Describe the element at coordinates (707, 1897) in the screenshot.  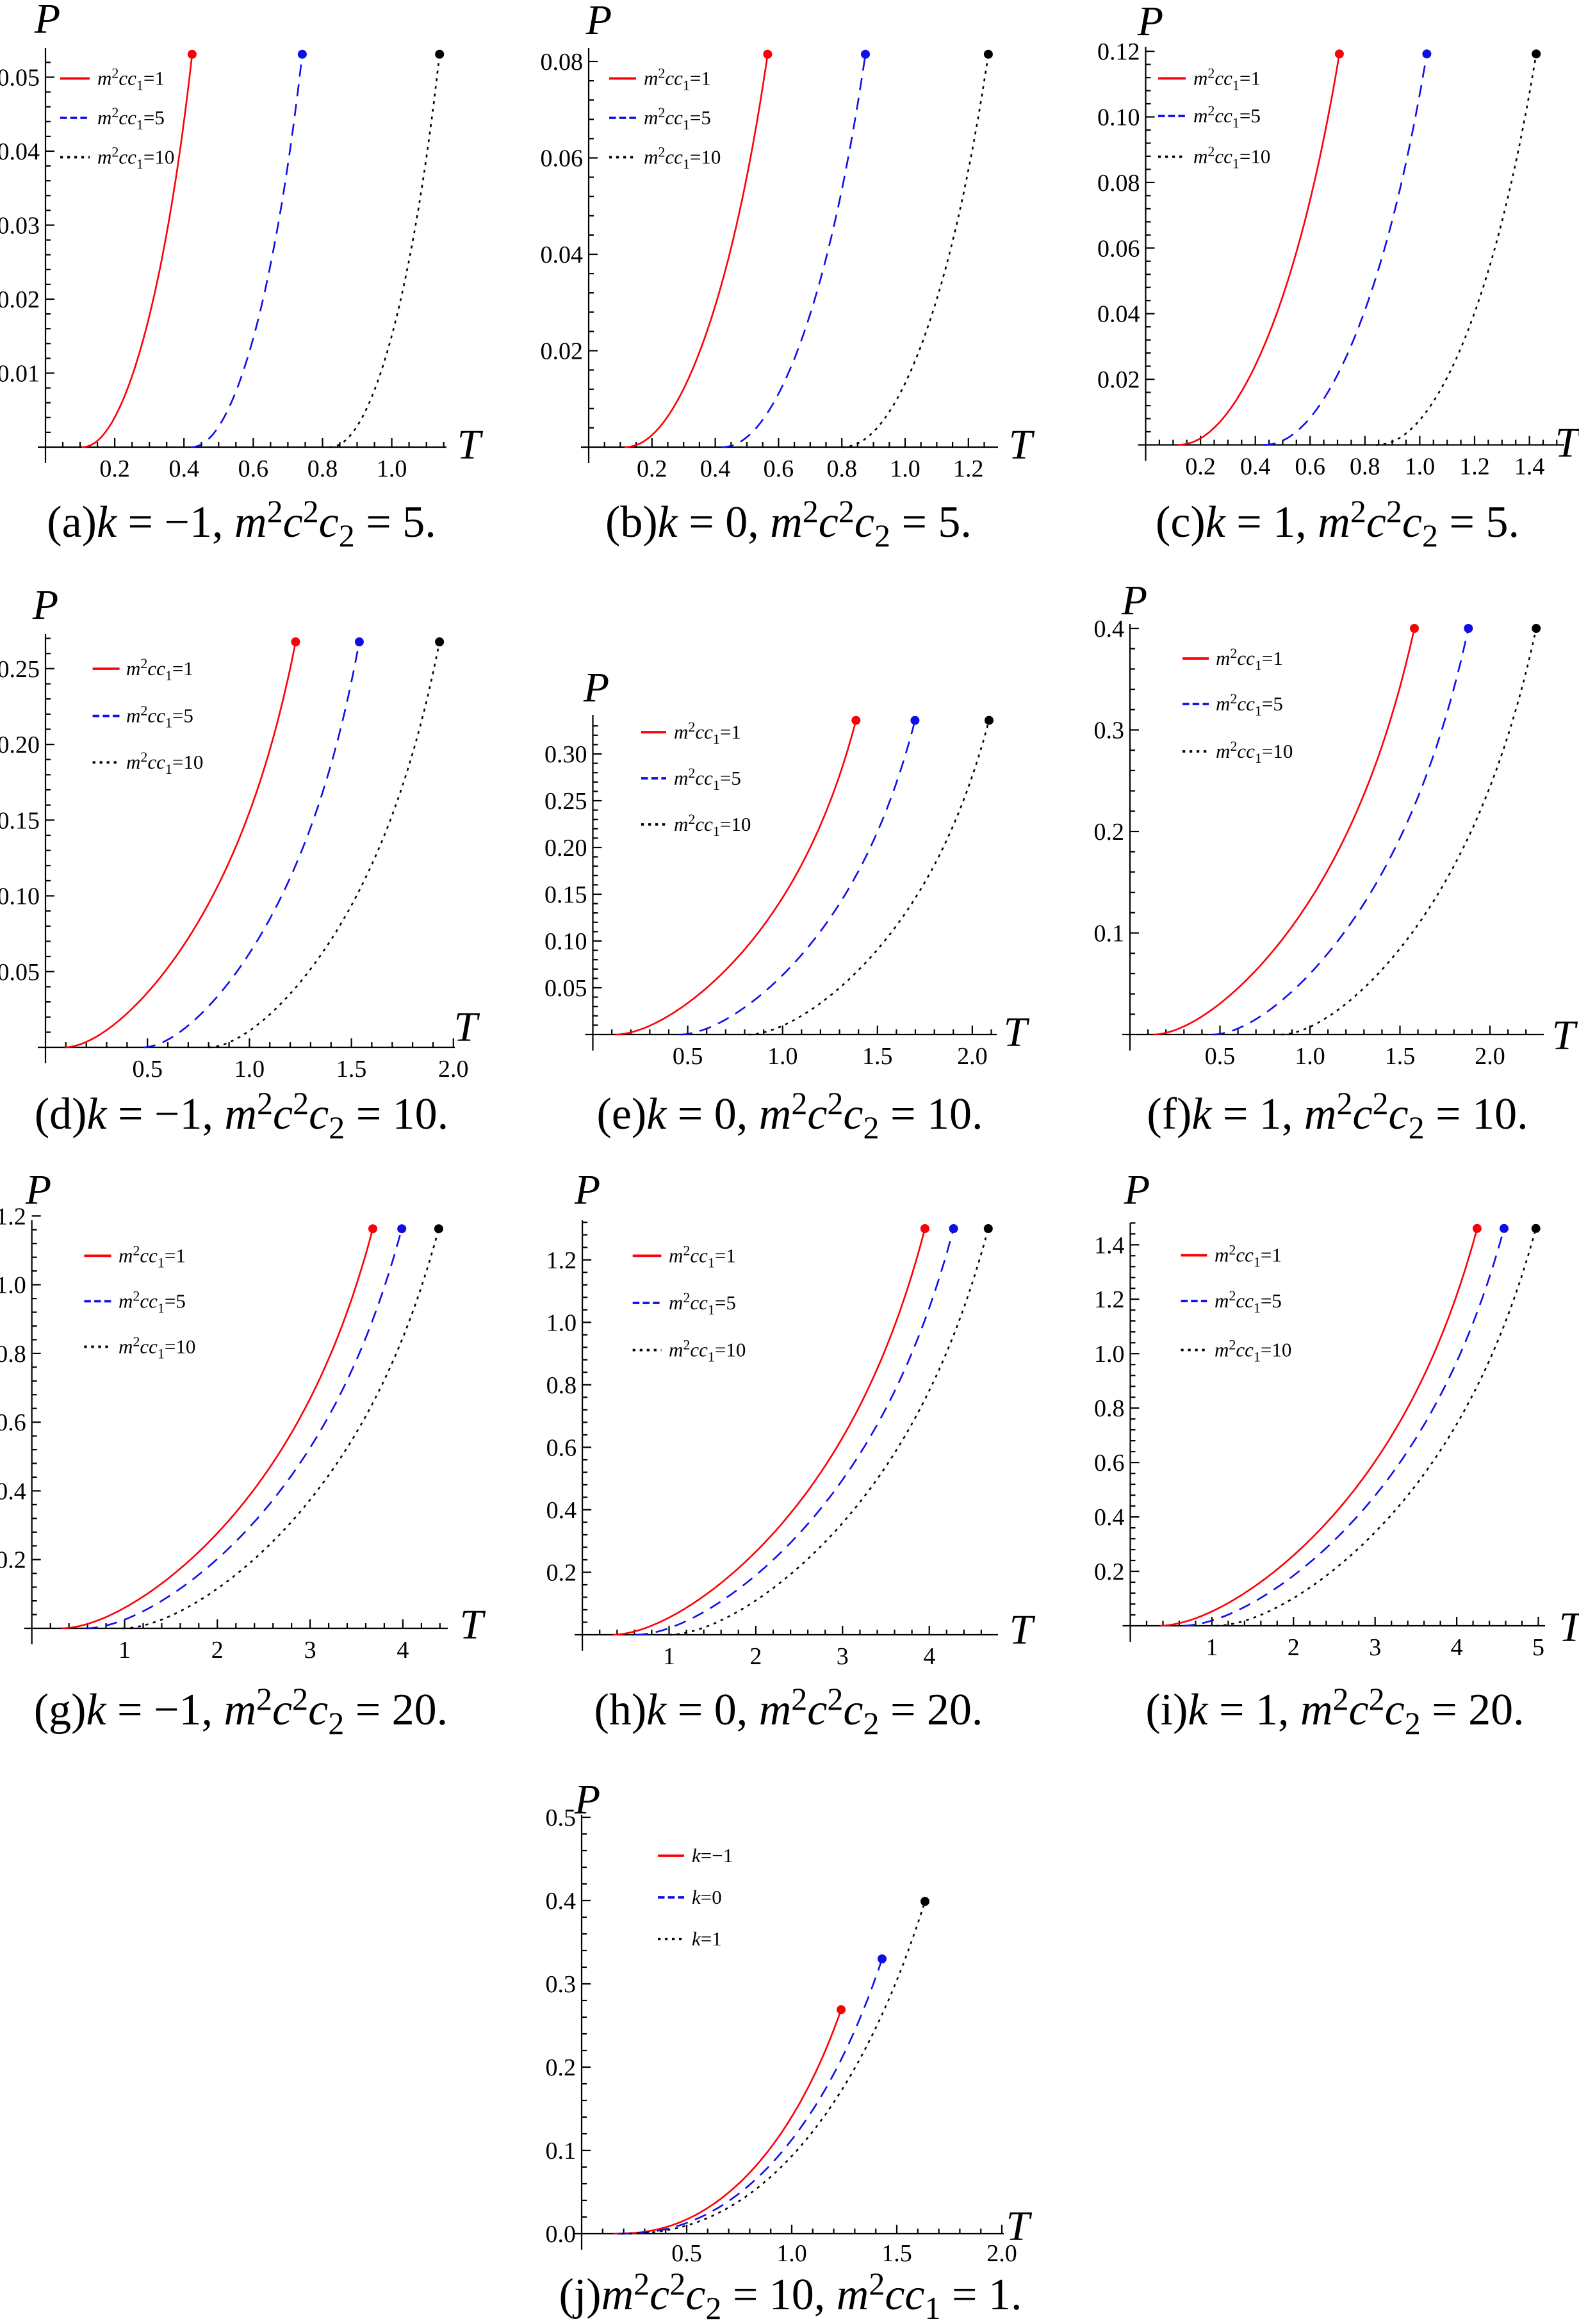
I see `svg-text: k=0` at that location.